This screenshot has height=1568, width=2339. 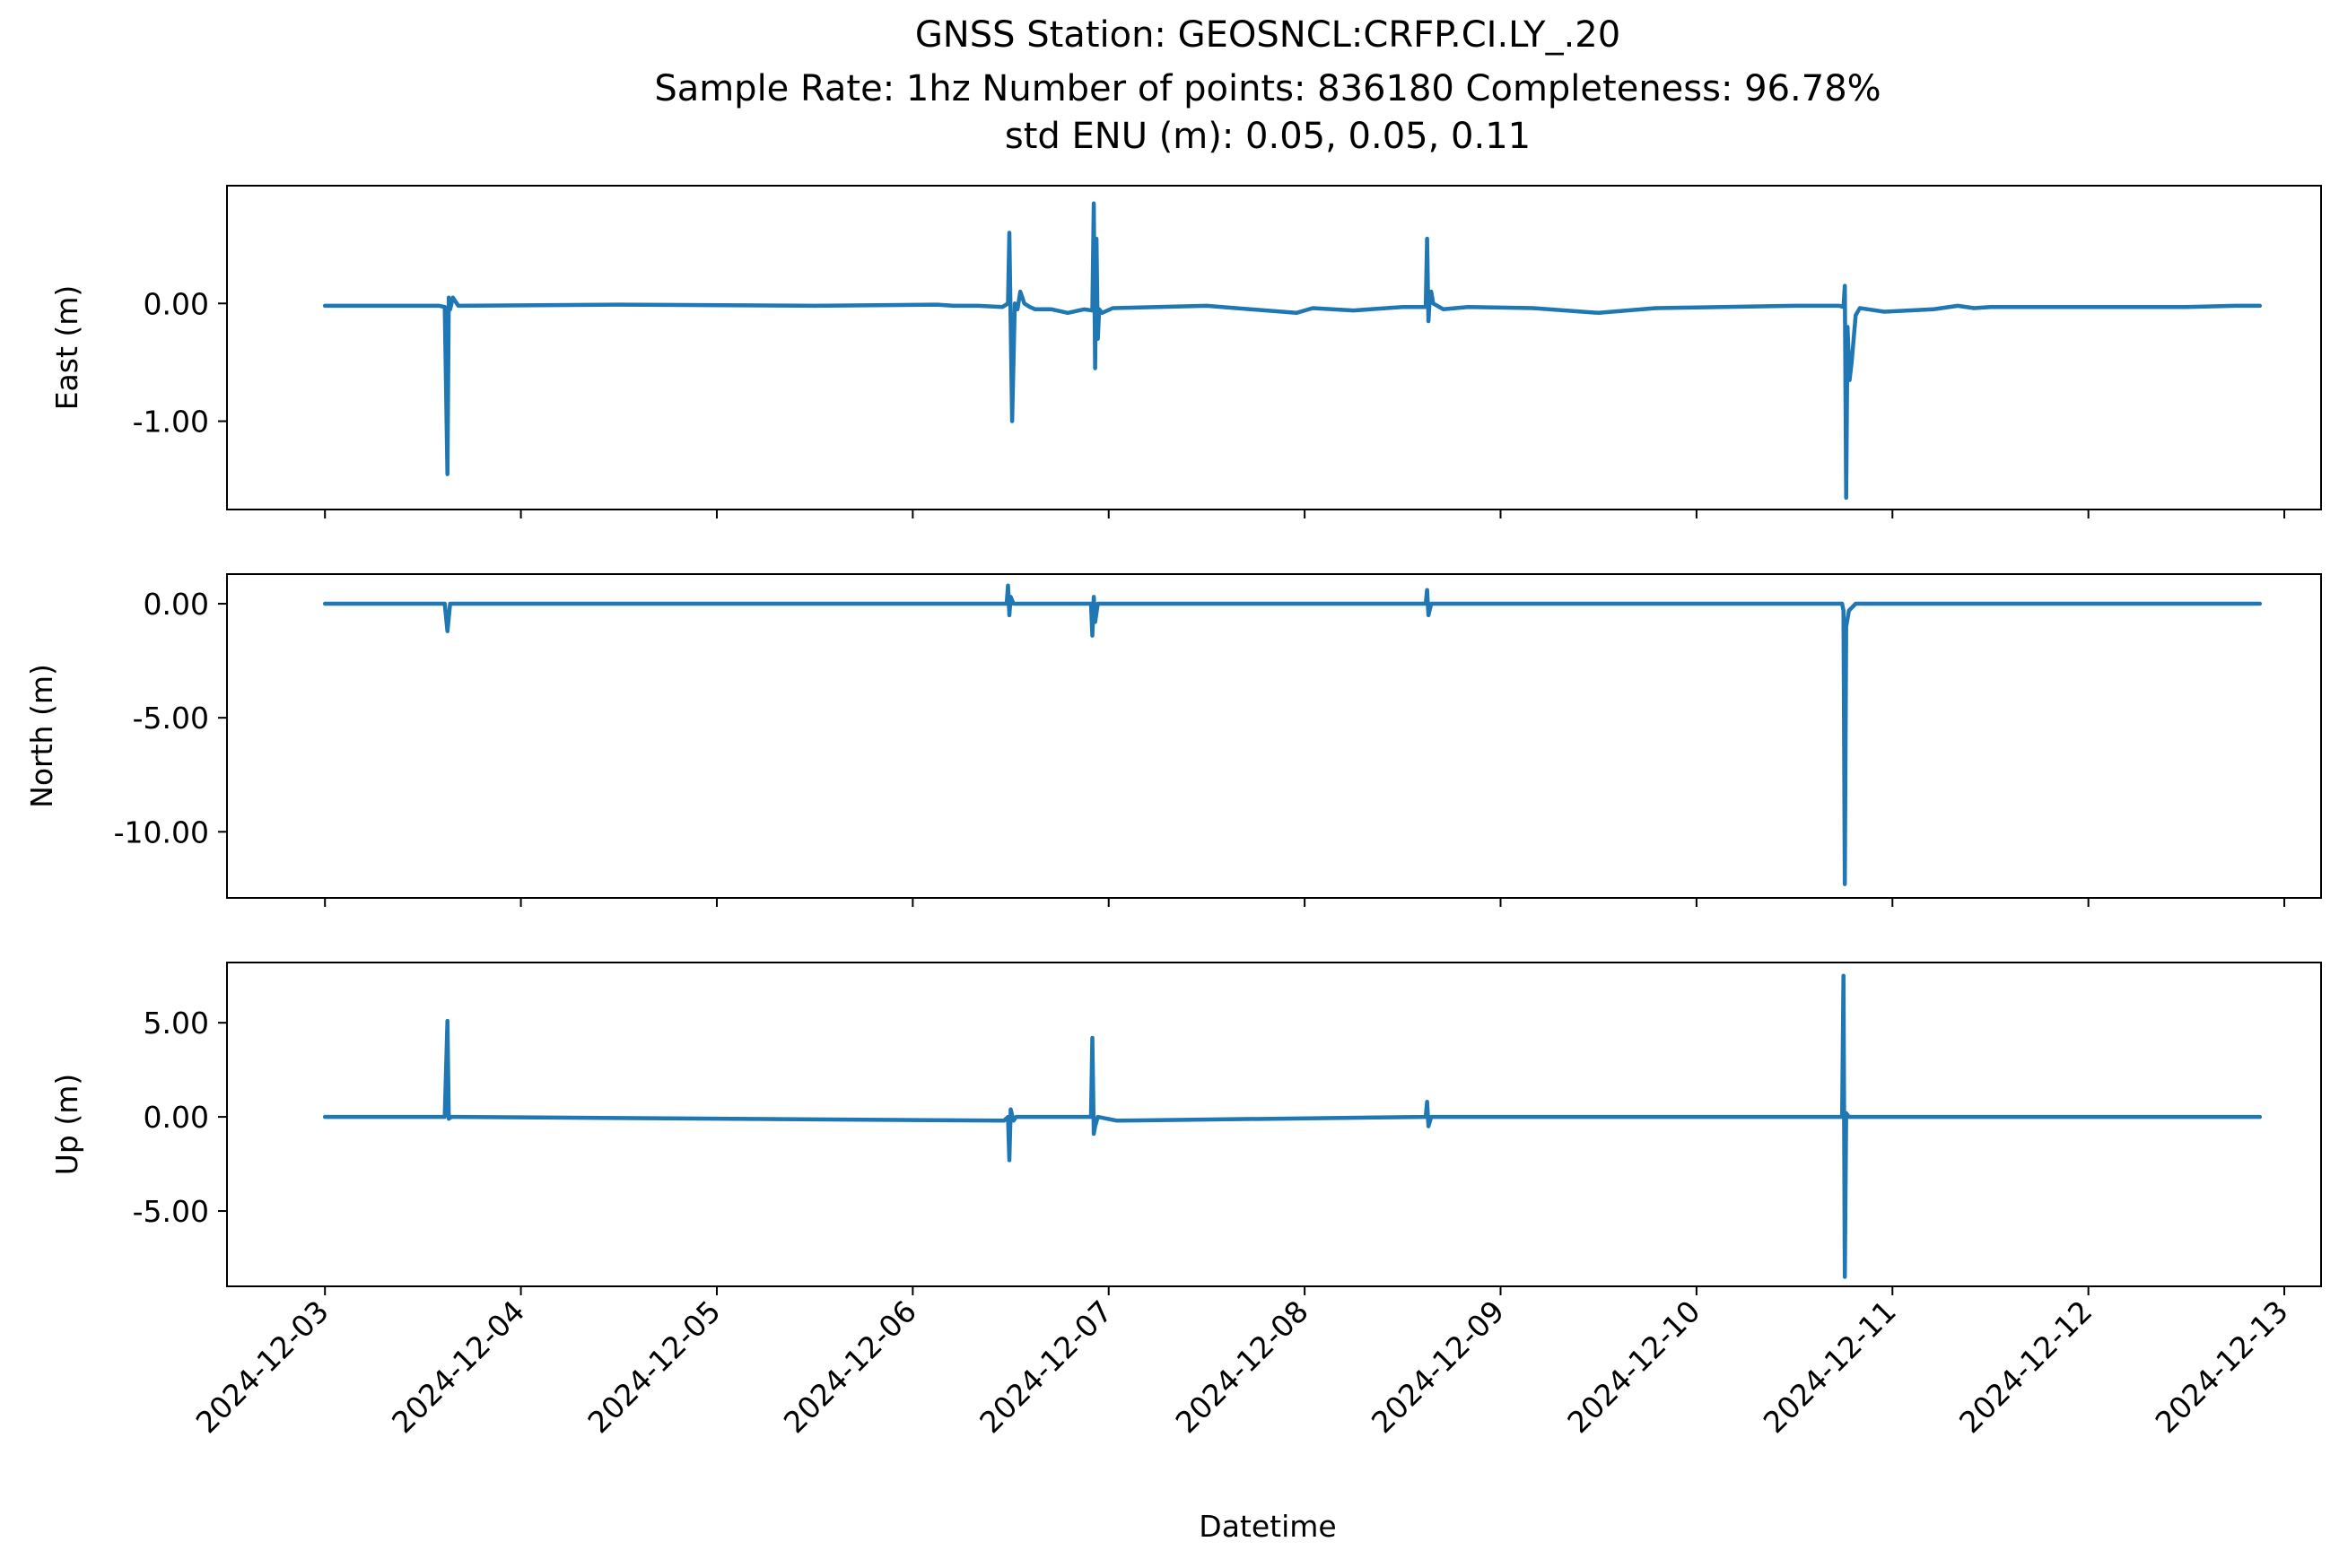 What do you see at coordinates (41, 736) in the screenshot?
I see `north-y-axis-label: North (m)` at bounding box center [41, 736].